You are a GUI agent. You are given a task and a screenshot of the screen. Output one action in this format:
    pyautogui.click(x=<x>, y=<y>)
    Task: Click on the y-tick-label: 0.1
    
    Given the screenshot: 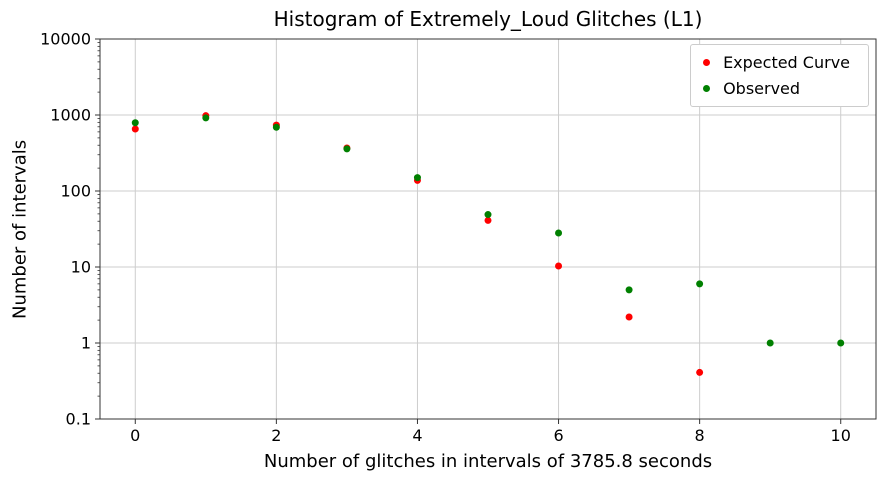 What is the action you would take?
    pyautogui.click(x=78, y=419)
    